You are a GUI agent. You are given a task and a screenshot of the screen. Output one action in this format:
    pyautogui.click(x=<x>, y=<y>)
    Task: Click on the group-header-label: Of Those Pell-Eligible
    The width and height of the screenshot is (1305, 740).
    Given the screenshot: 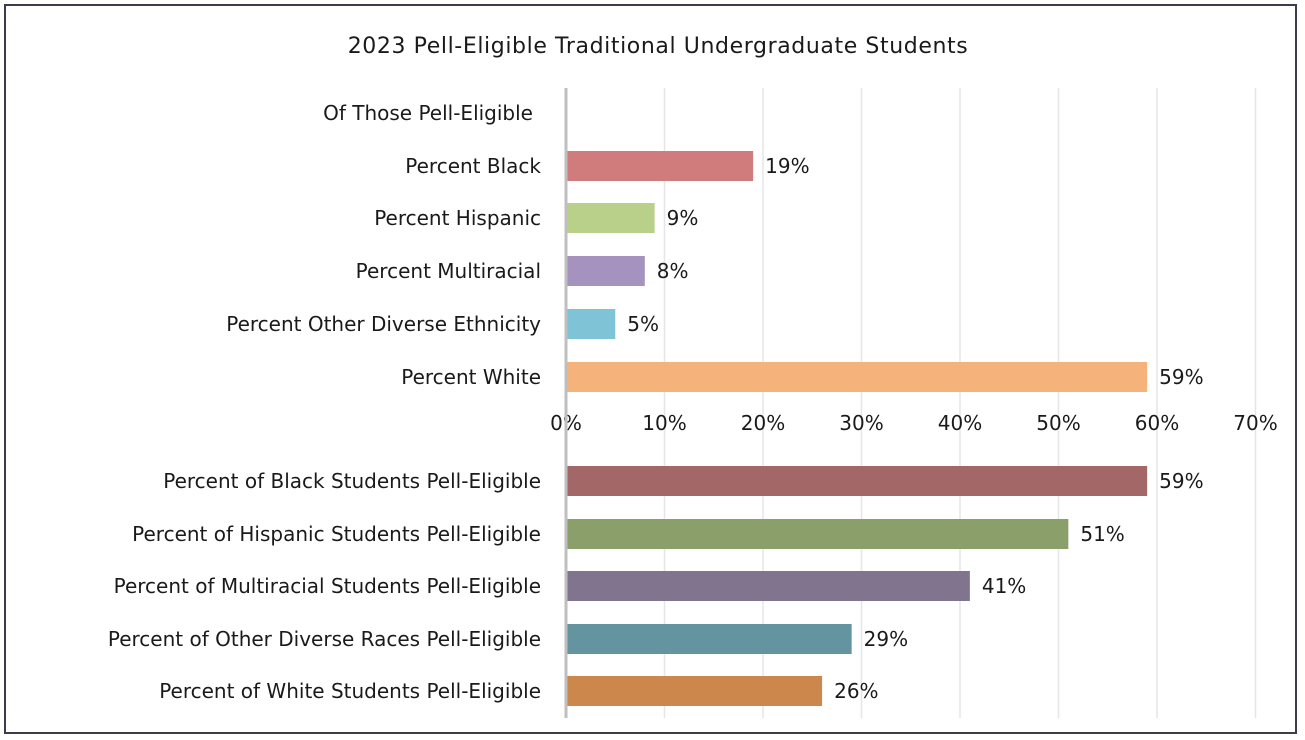 What is the action you would take?
    pyautogui.click(x=428, y=113)
    